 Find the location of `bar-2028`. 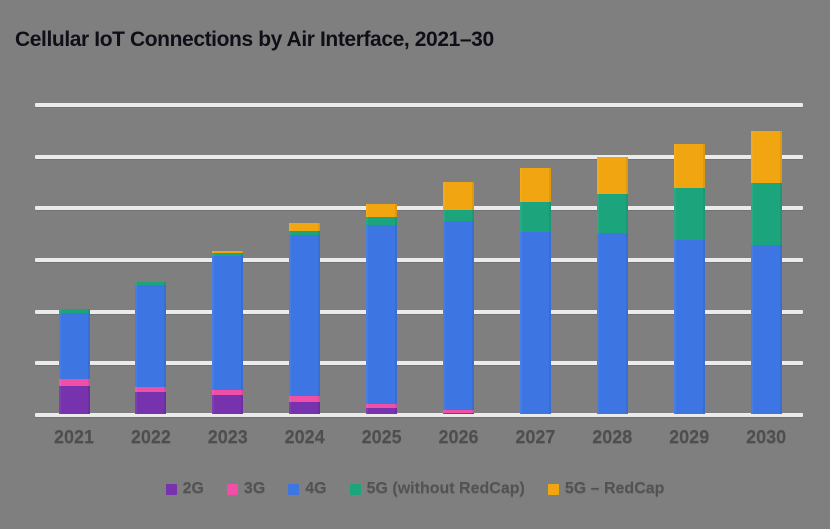

bar-2028 is located at coordinates (612, 285).